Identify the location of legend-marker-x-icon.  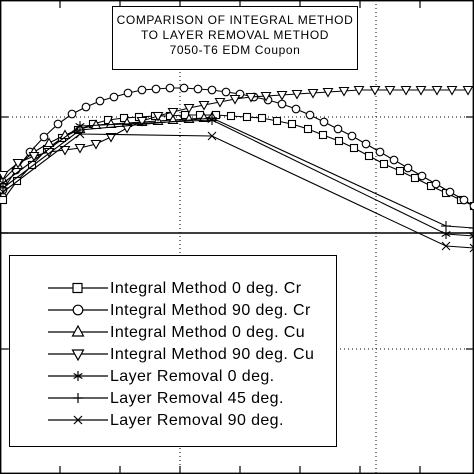
(78, 420).